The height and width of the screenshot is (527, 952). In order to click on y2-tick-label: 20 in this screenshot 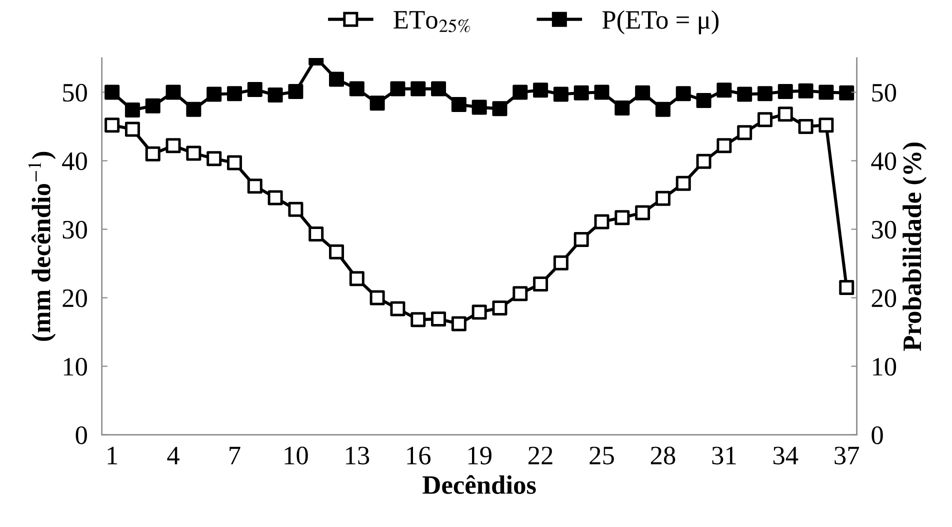, I will do `click(884, 298)`.